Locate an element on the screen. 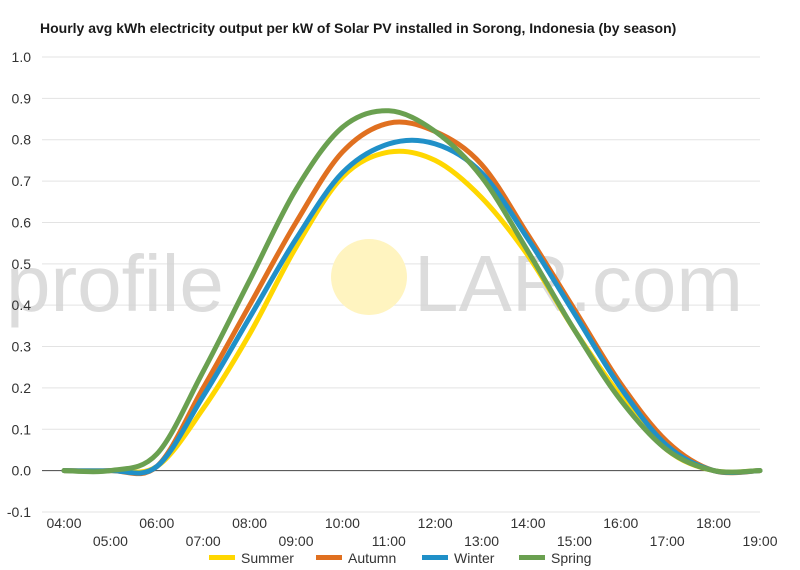  y-tick-label: 0.0 is located at coordinates (22, 471).